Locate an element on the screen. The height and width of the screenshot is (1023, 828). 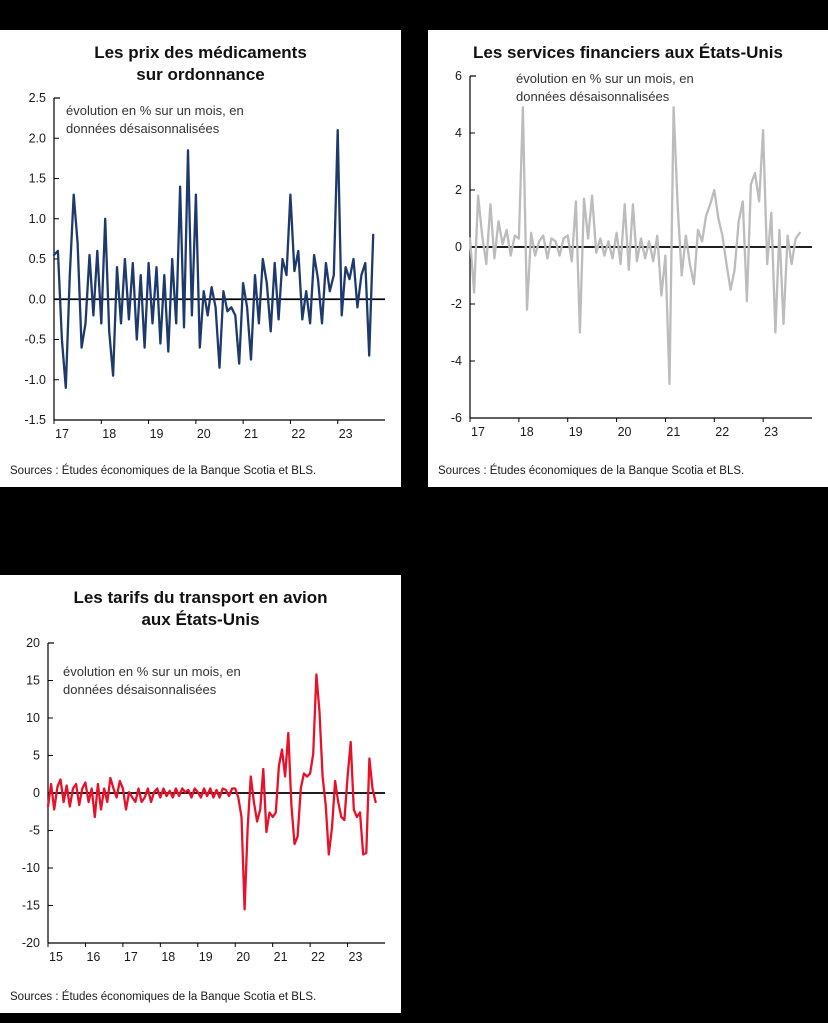
svg-text: 16 is located at coordinates (93, 957).